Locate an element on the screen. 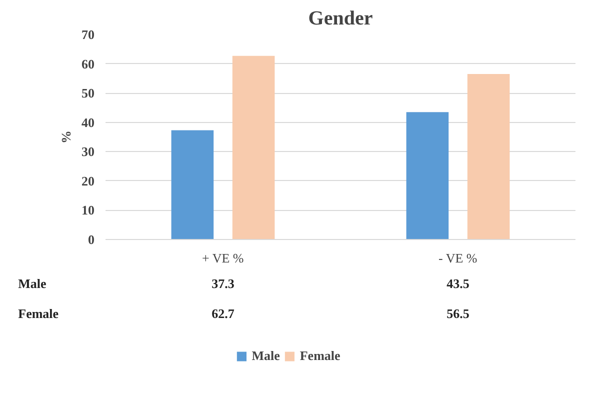 The width and height of the screenshot is (603, 412). y-tick-label: 10 is located at coordinates (88, 210).